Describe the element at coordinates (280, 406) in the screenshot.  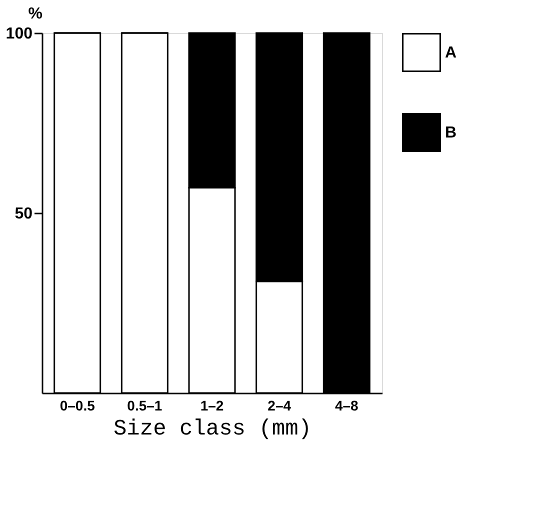
I see `x-tick-label: 2–4` at that location.